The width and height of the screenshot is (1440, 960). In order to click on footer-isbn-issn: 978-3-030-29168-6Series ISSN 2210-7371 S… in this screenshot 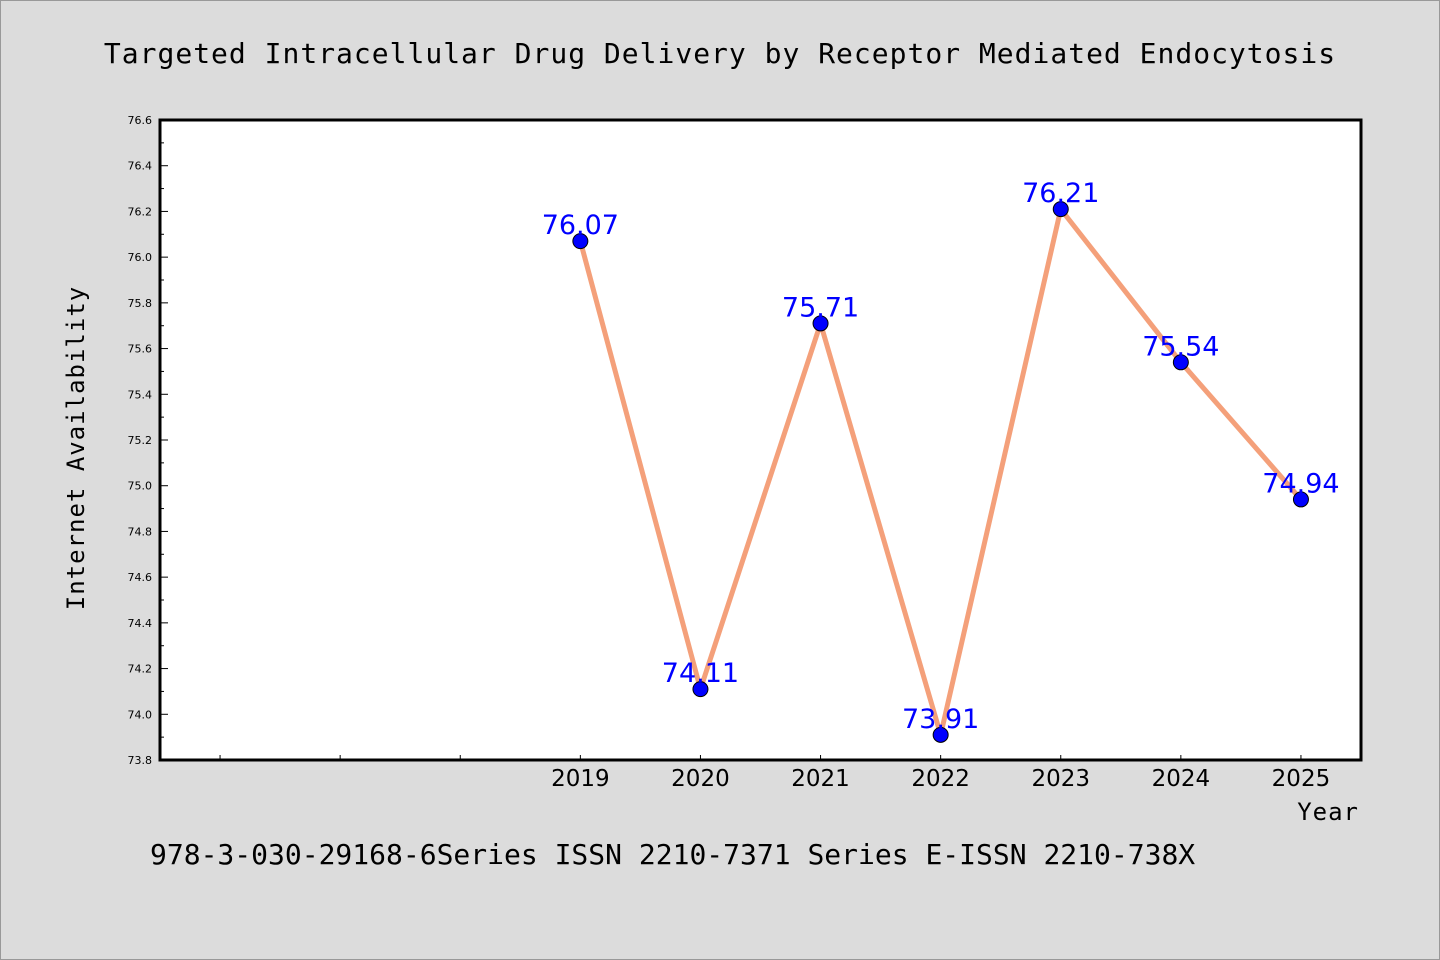, I will do `click(672, 854)`.